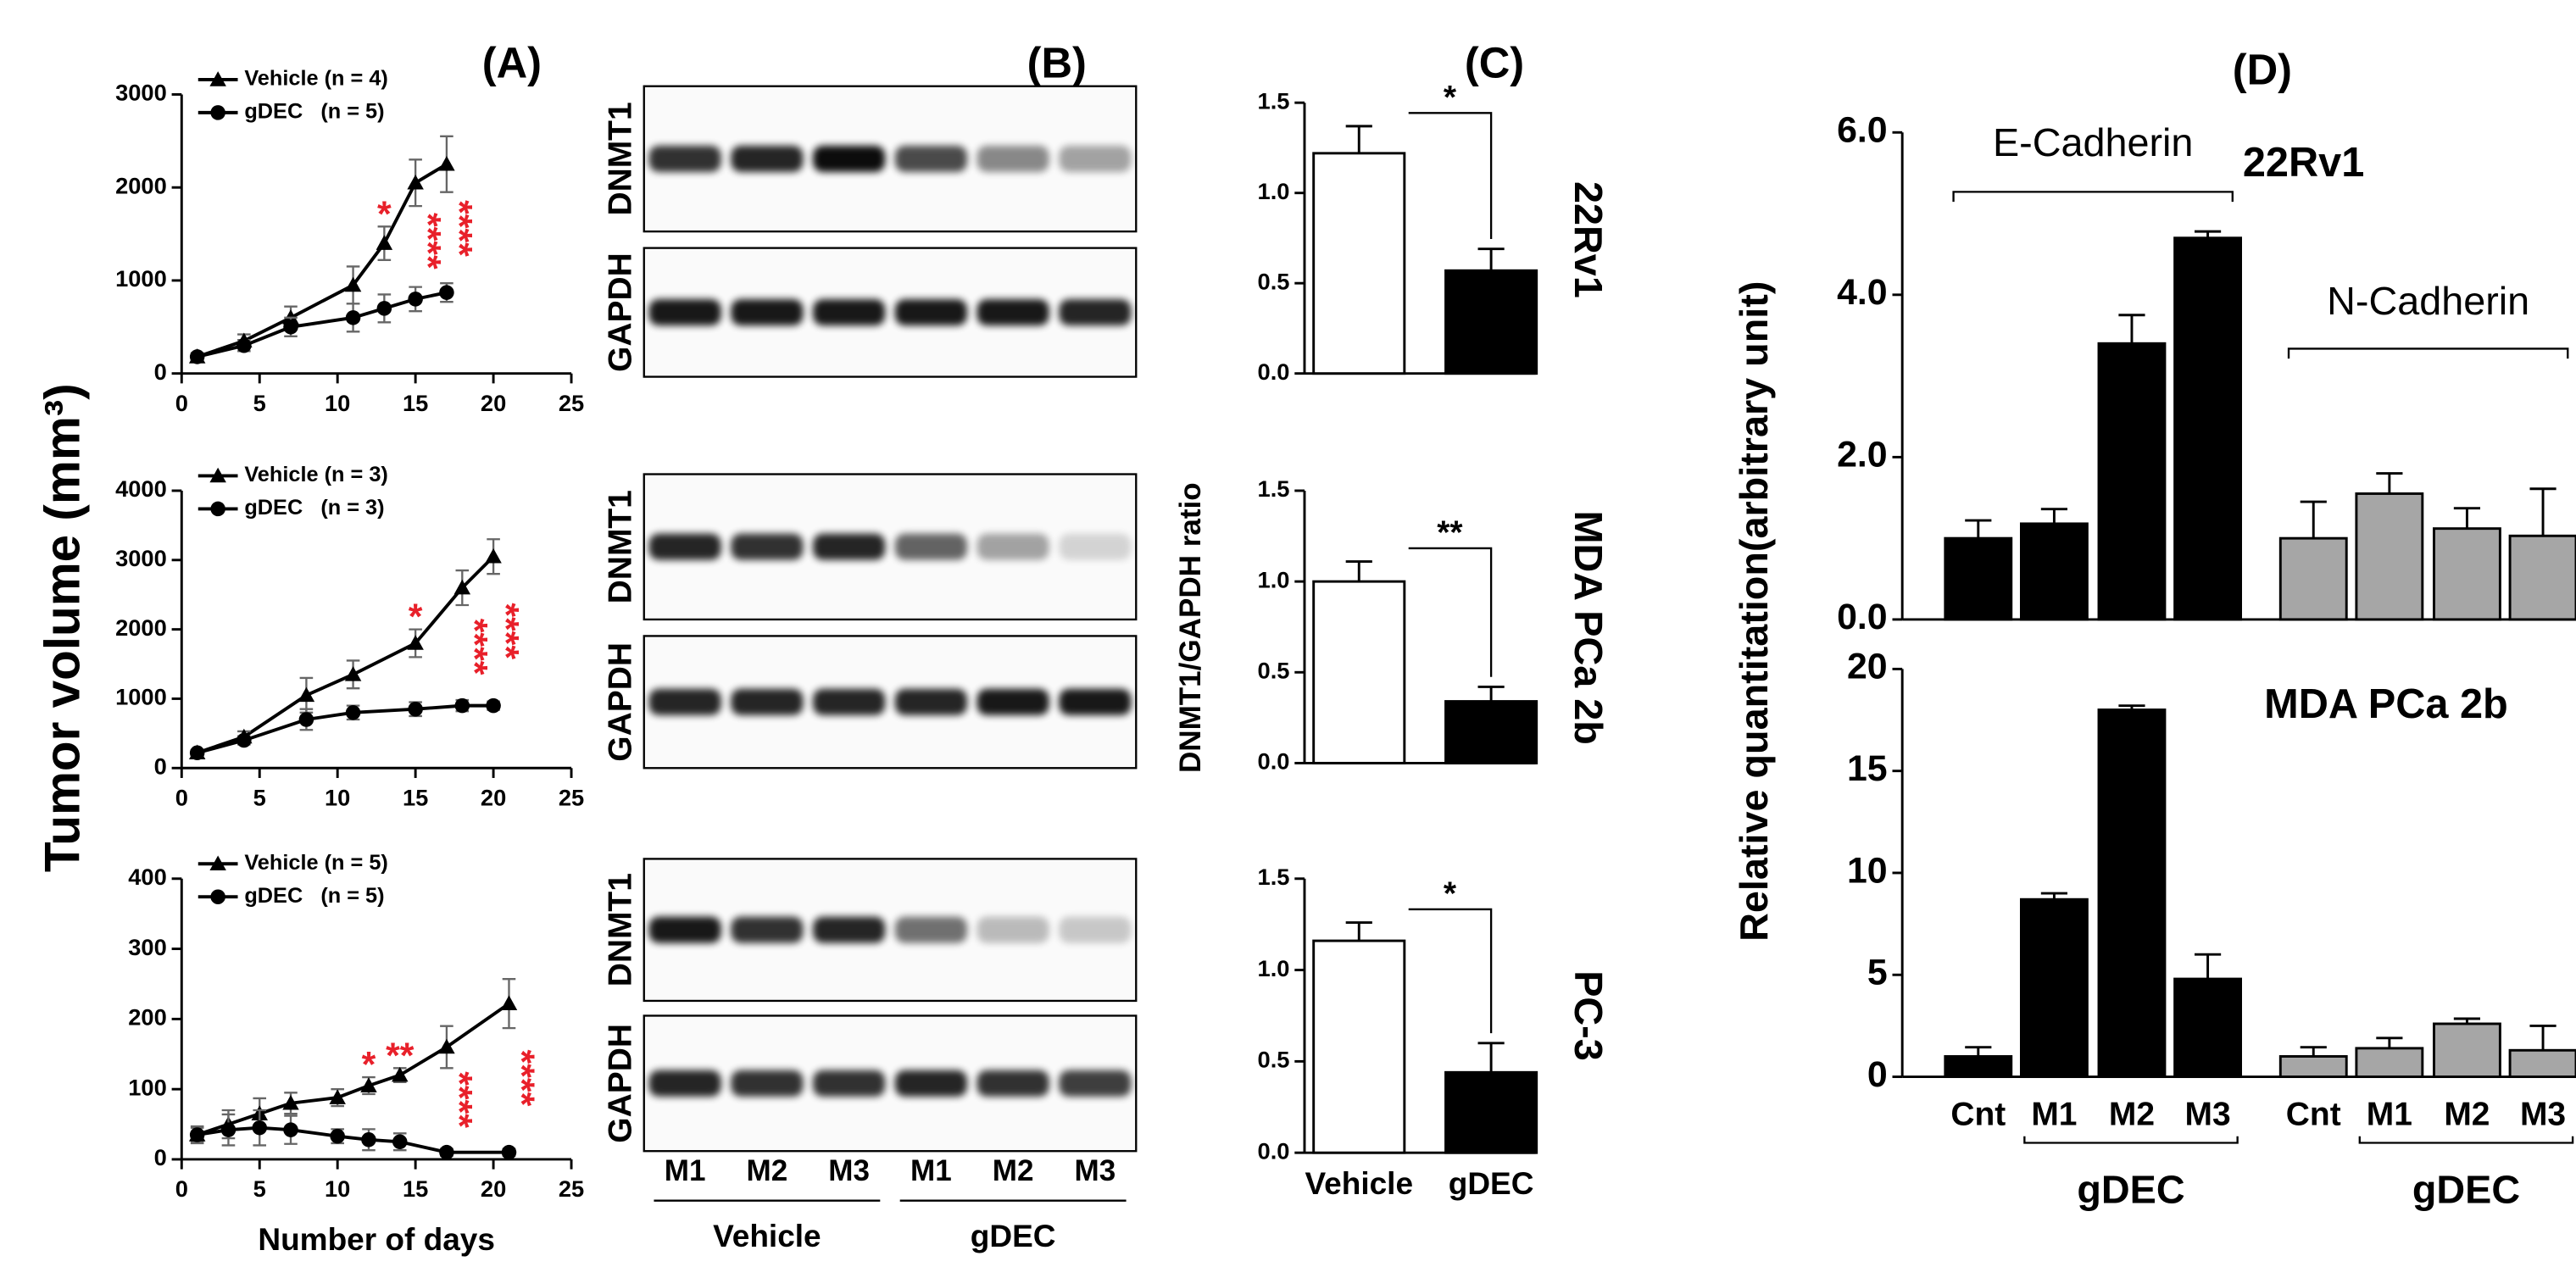 The height and width of the screenshot is (1267, 2576). Describe the element at coordinates (849, 1170) in the screenshot. I see `lane-label: M3` at that location.